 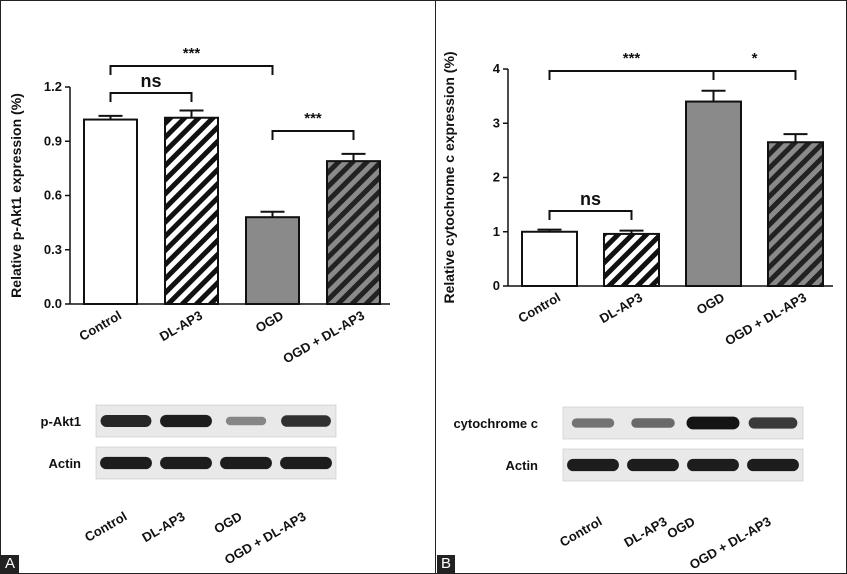 I want to click on panel-label-b: B, so click(x=446, y=564).